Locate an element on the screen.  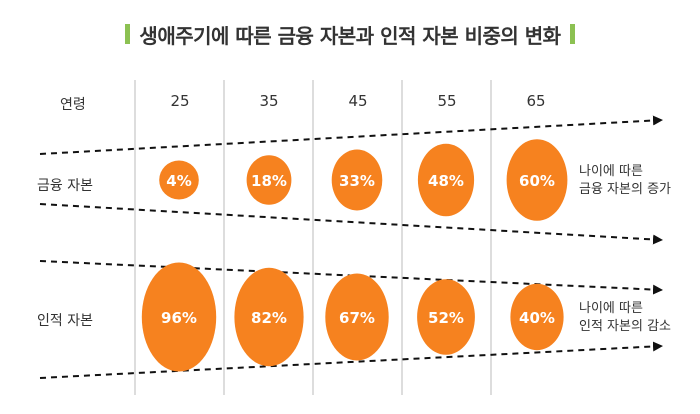
human-share-65: 40% is located at coordinates (537, 318).